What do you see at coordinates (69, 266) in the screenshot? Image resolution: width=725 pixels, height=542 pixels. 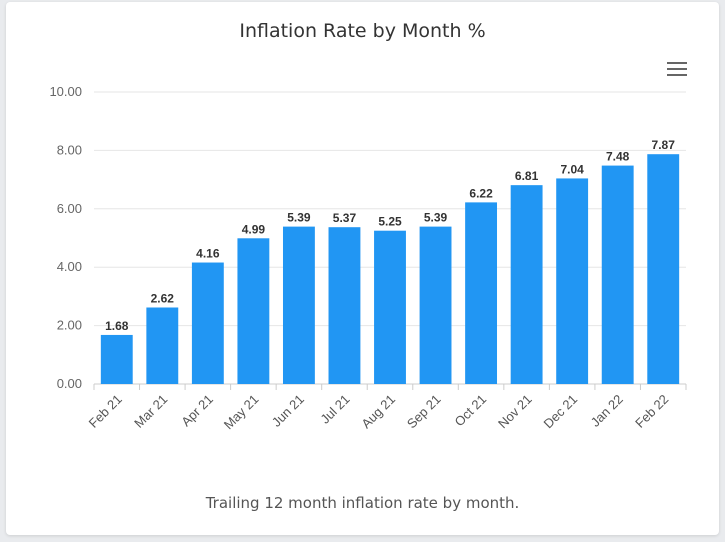 I see `y-tick-label: 4.00` at bounding box center [69, 266].